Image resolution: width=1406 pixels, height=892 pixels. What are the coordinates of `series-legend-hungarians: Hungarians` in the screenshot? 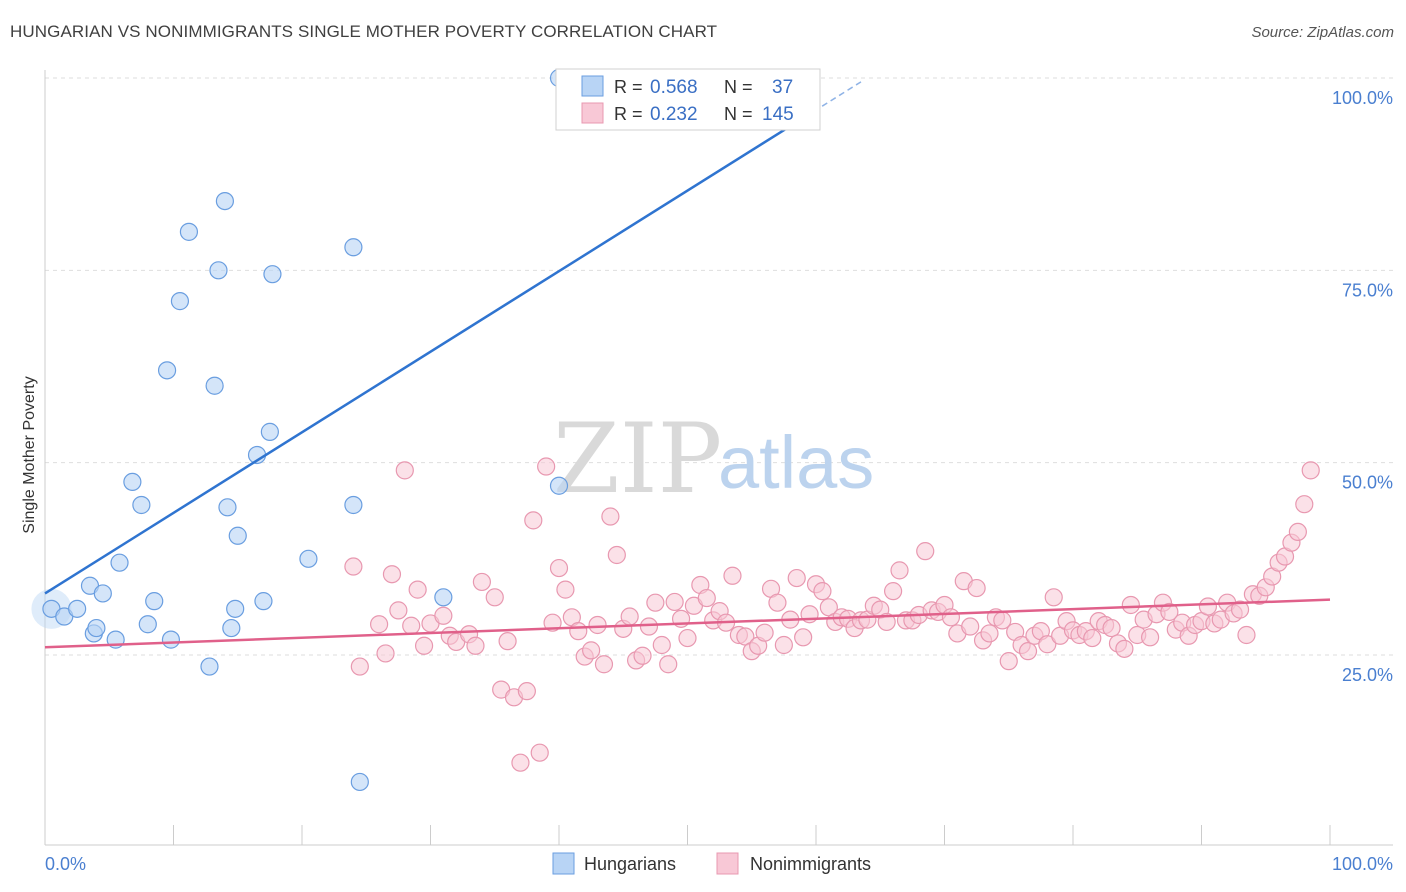 It's located at (630, 864).